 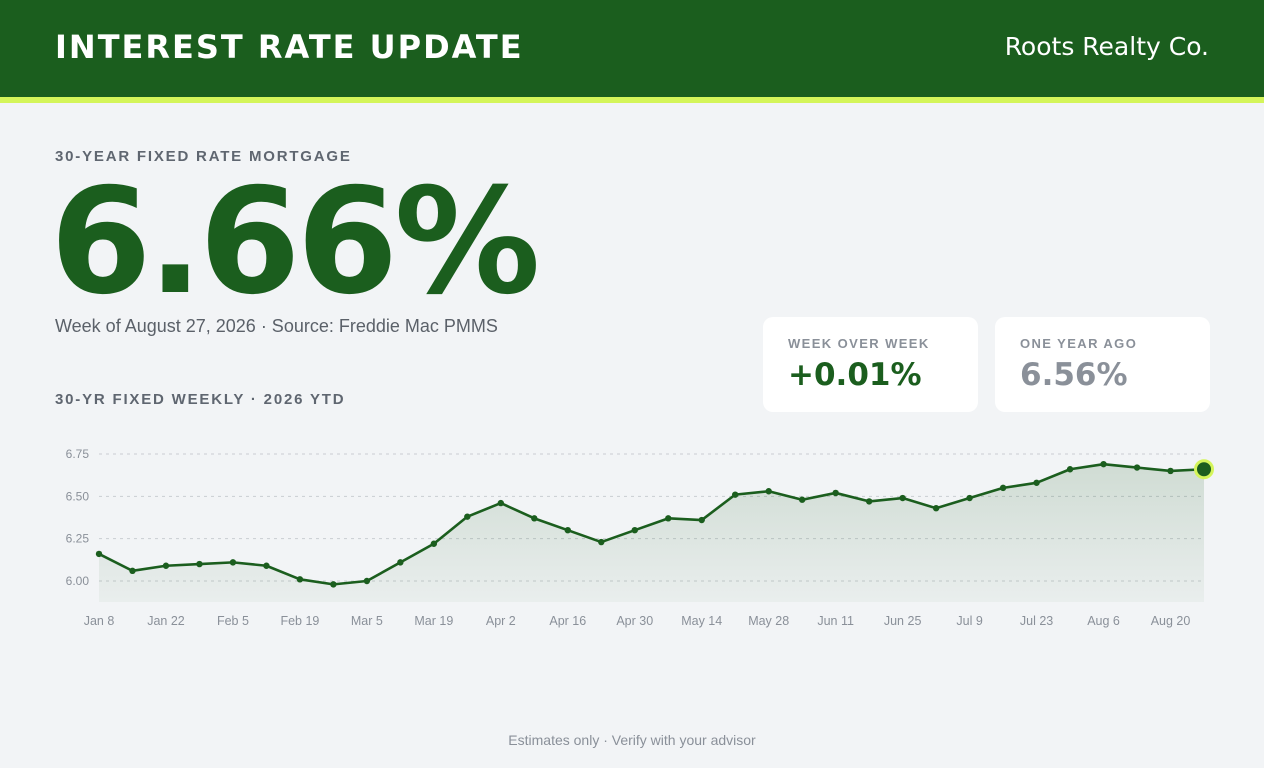 What do you see at coordinates (289, 47) in the screenshot?
I see `page-title: INTEREST RATE UPDATE` at bounding box center [289, 47].